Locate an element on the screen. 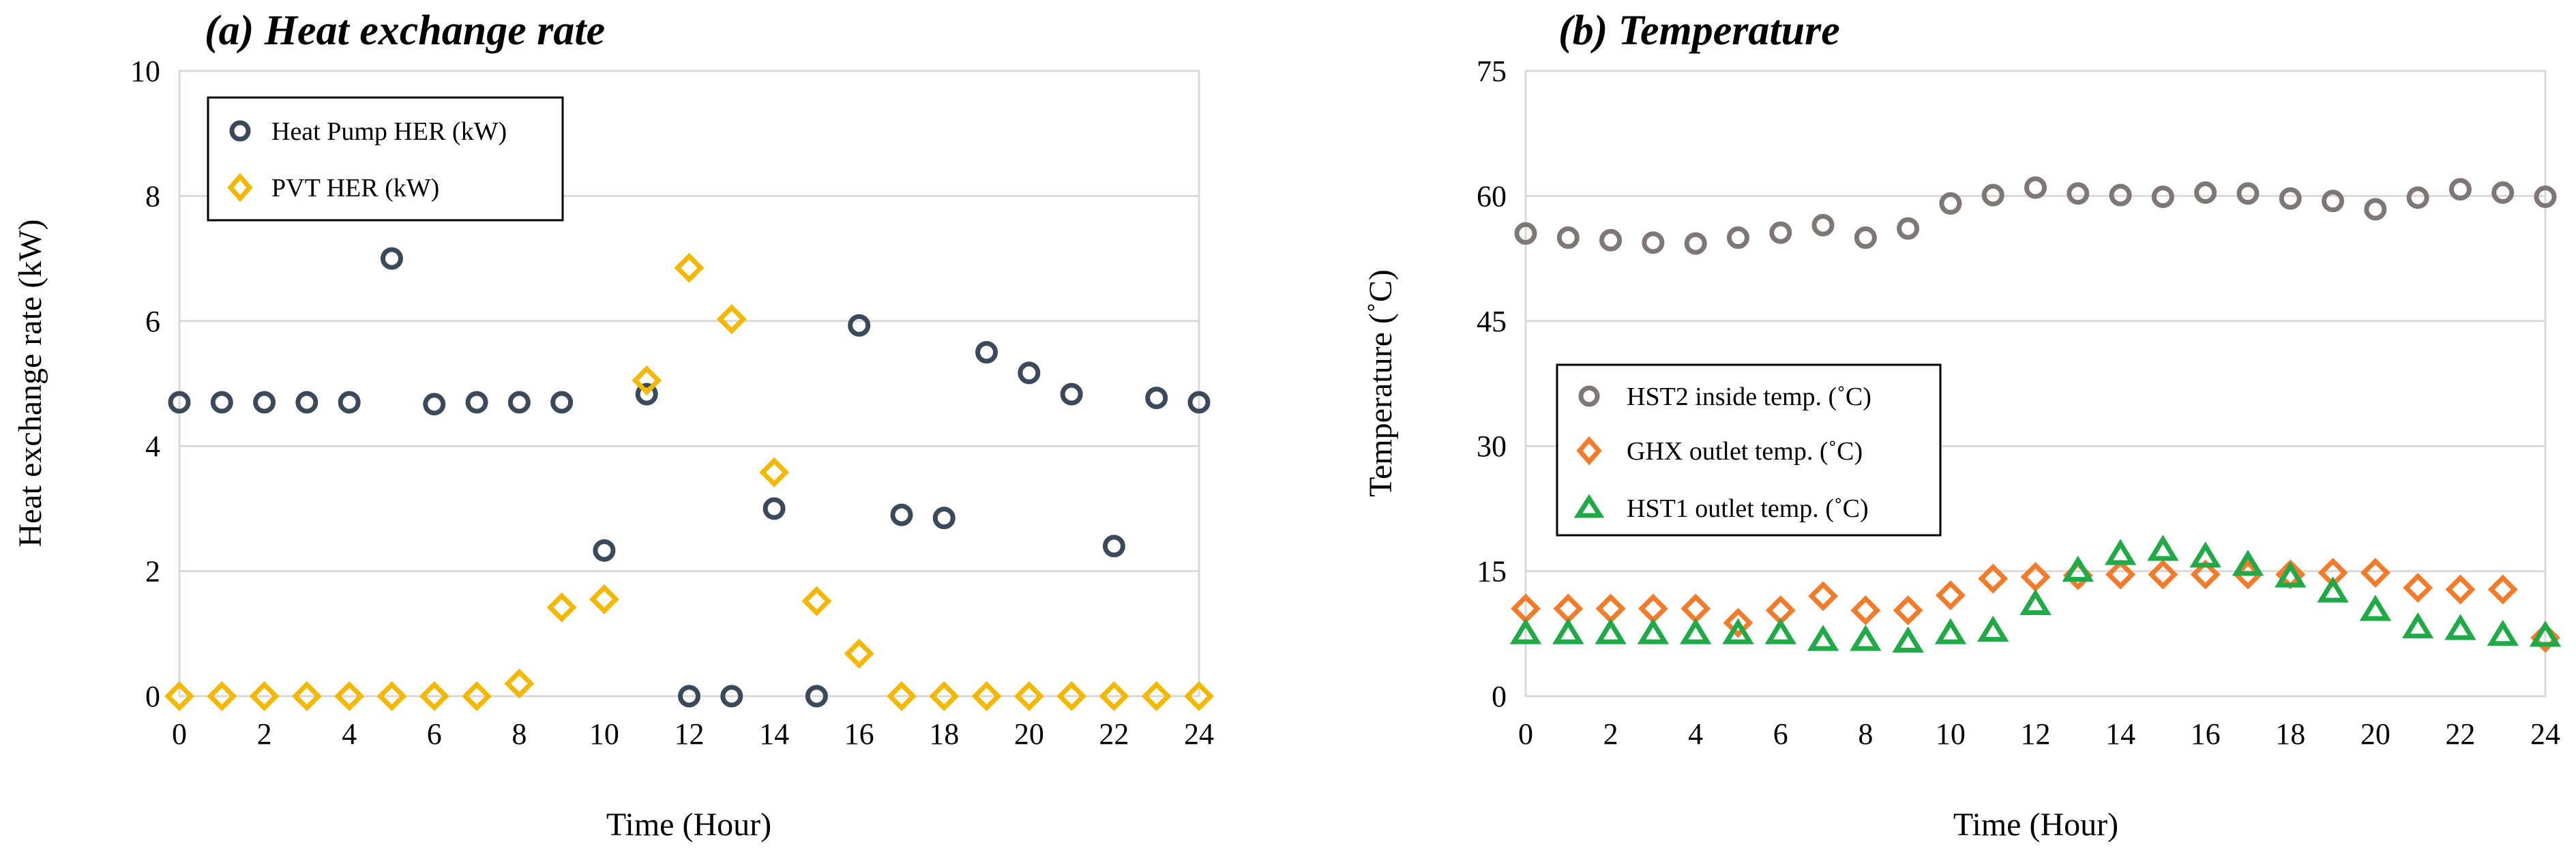 This screenshot has width=2576, height=868. y-tick-label: 60 is located at coordinates (1492, 196).